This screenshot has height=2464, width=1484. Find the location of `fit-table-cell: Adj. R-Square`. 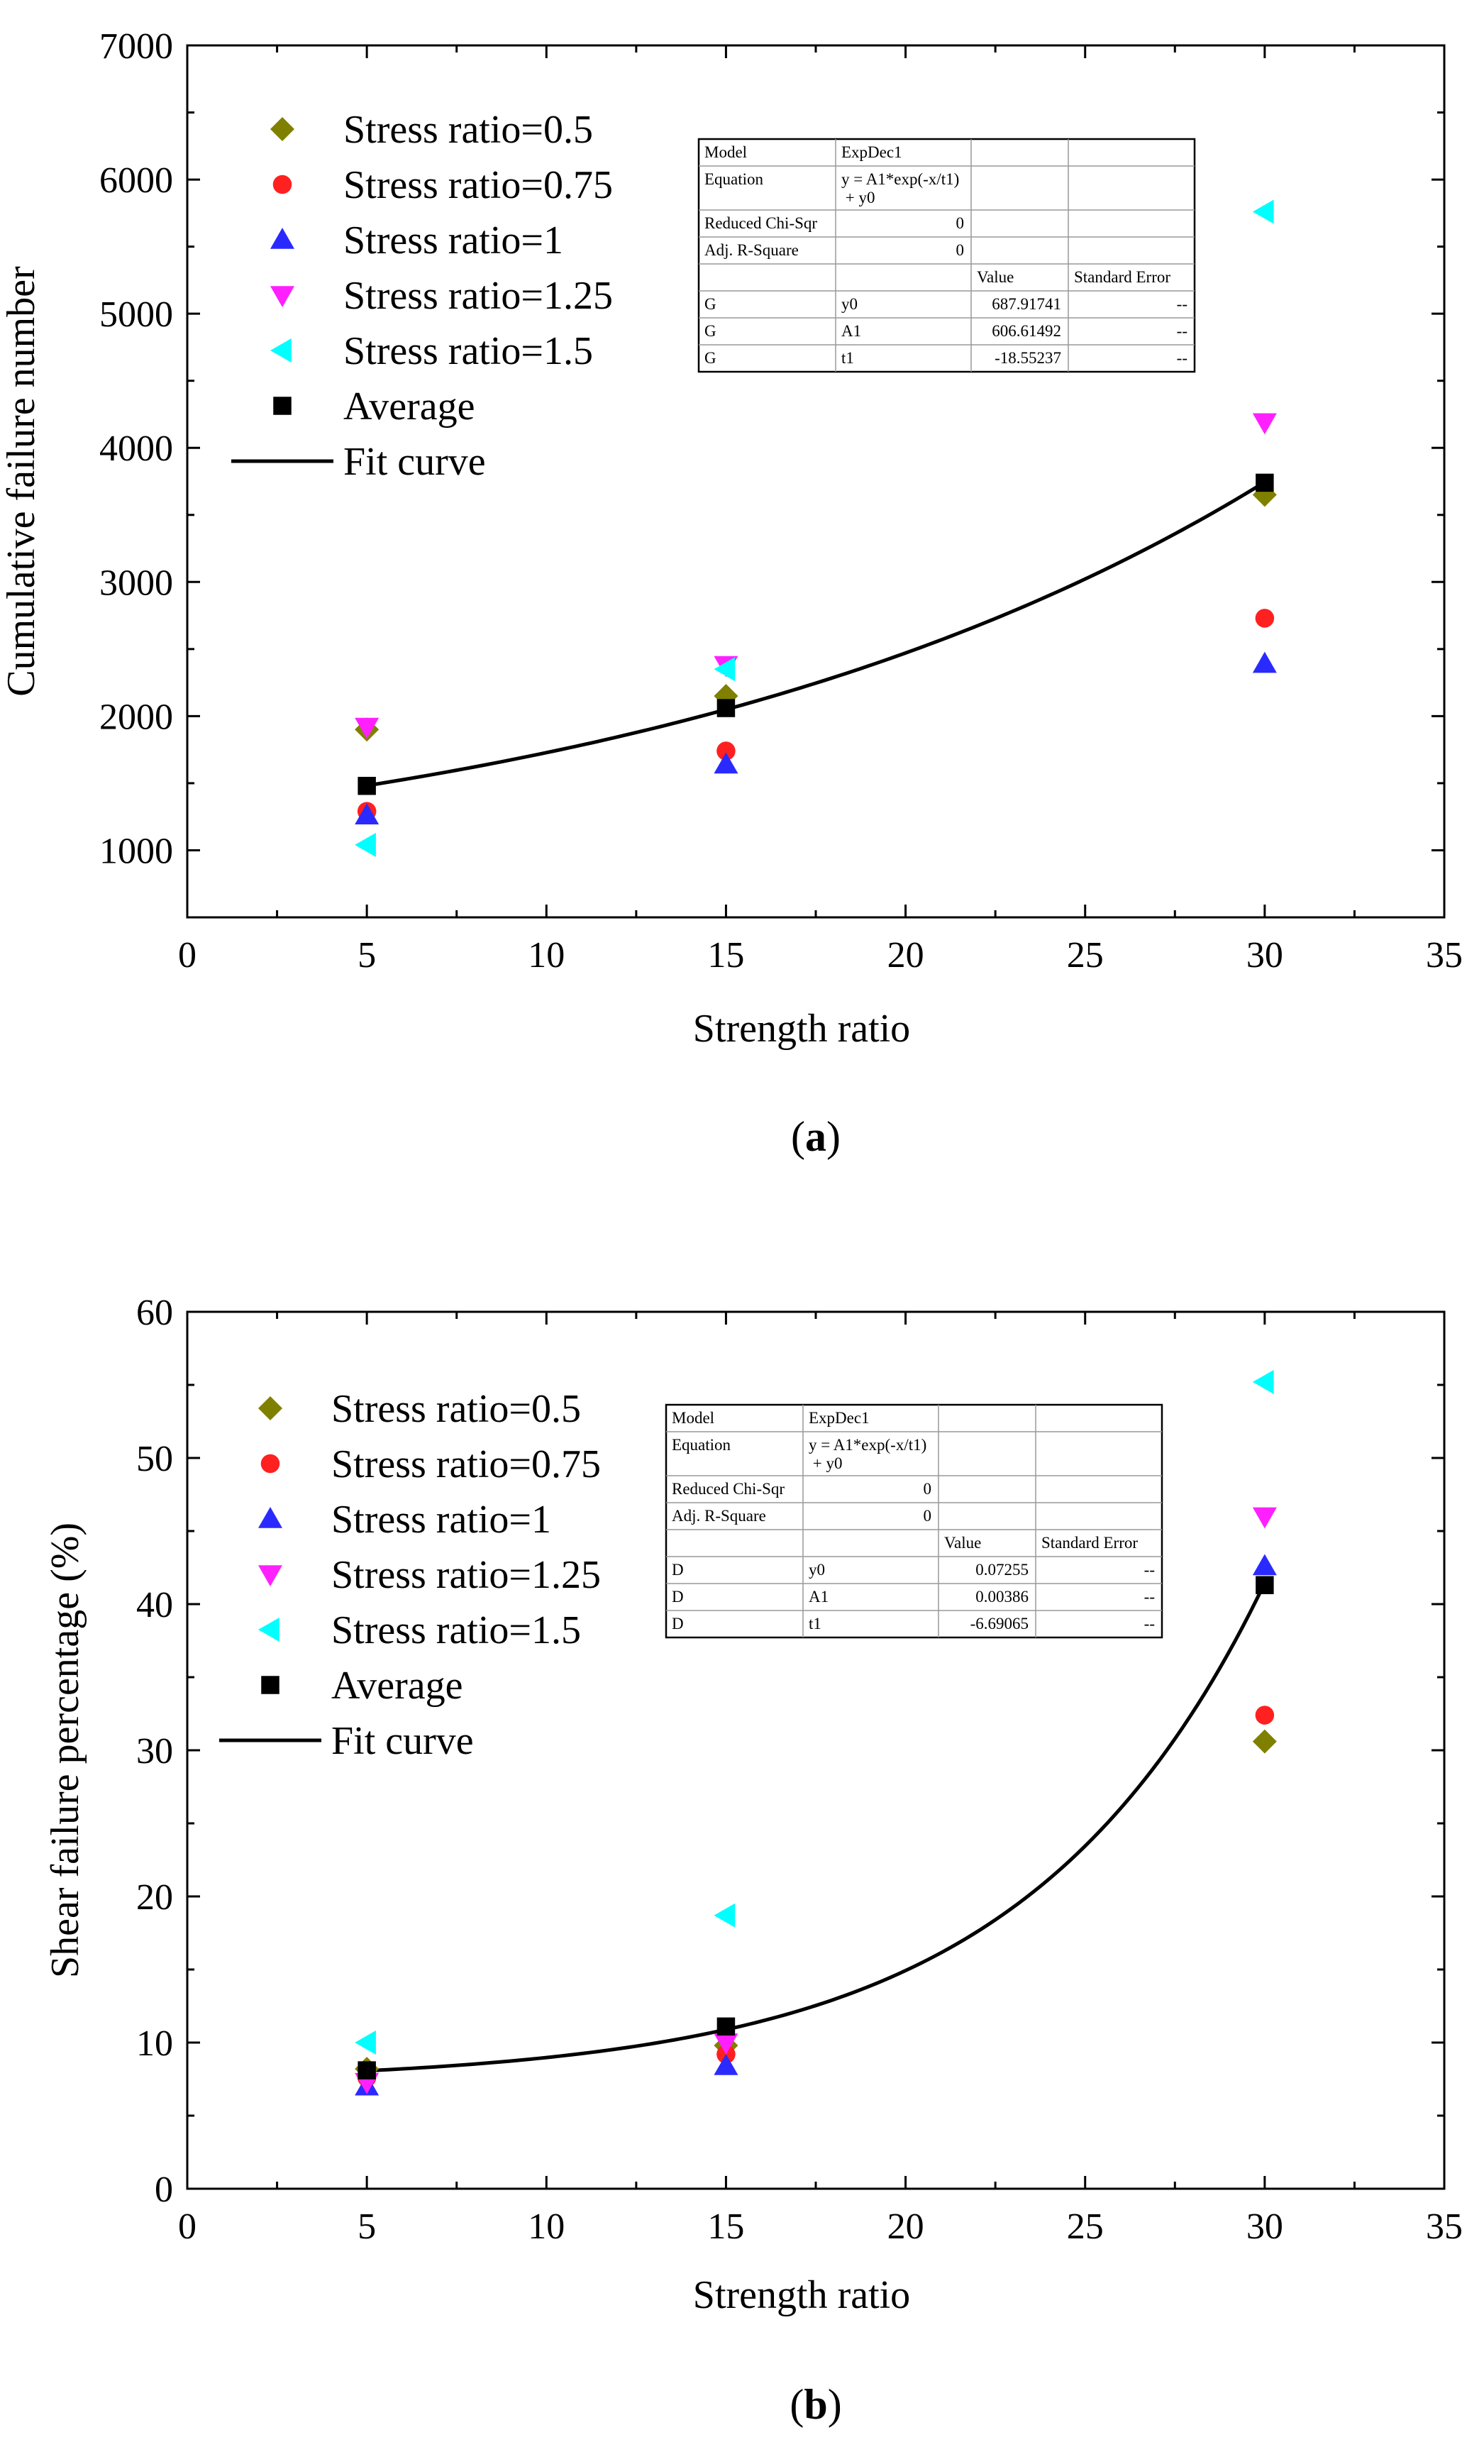

fit-table-cell: Adj. R-Square is located at coordinates (752, 250).